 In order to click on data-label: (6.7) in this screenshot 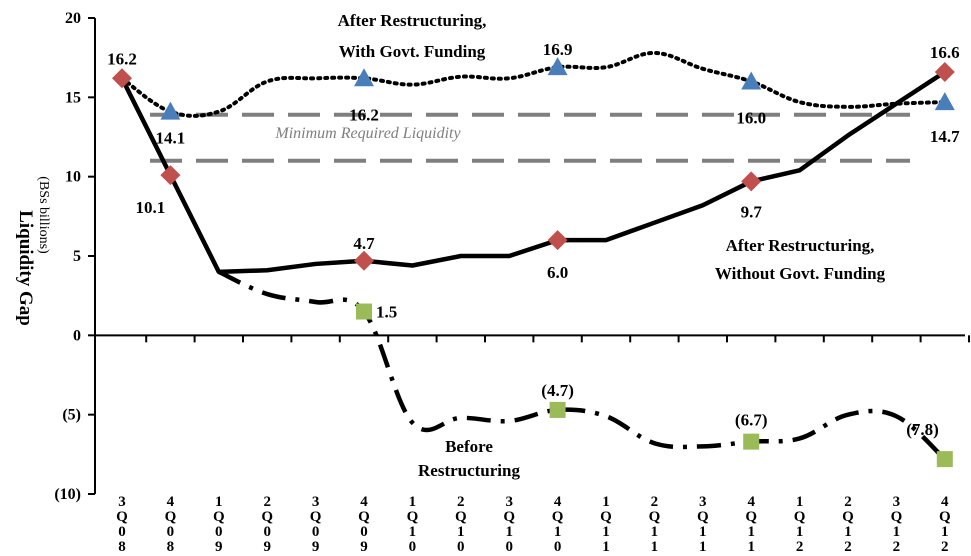, I will do `click(751, 420)`.